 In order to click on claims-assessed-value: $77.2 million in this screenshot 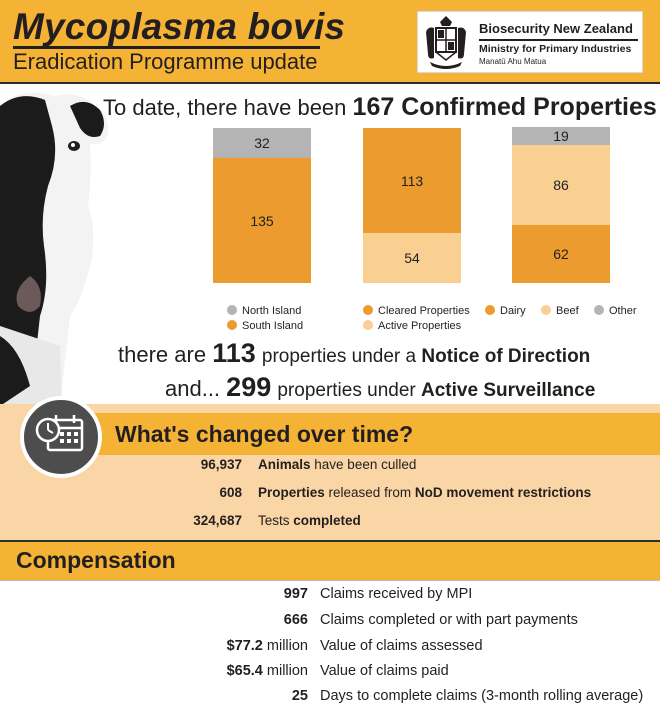, I will do `click(244, 646)`.